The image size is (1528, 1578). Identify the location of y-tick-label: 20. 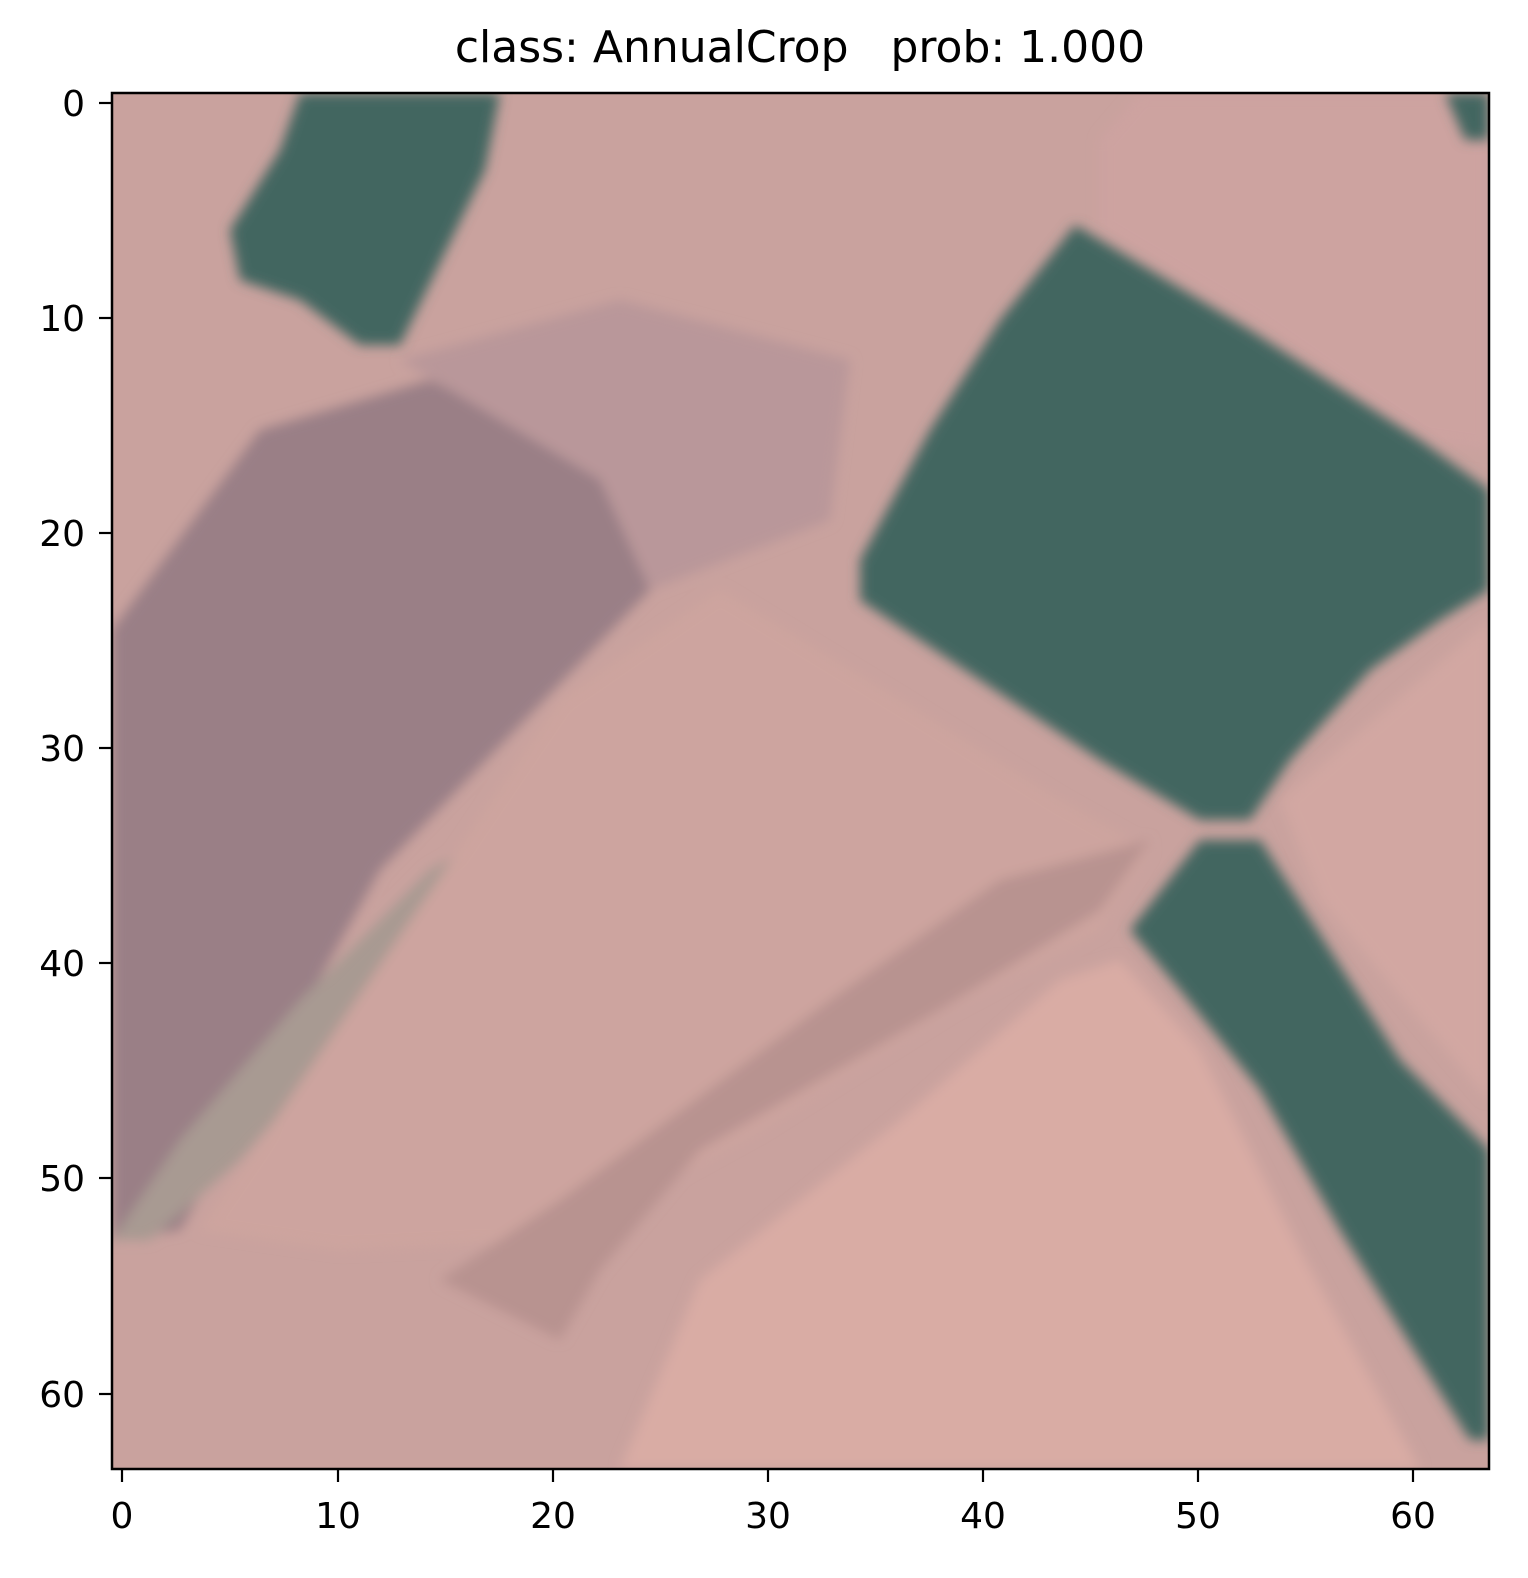
(62, 534).